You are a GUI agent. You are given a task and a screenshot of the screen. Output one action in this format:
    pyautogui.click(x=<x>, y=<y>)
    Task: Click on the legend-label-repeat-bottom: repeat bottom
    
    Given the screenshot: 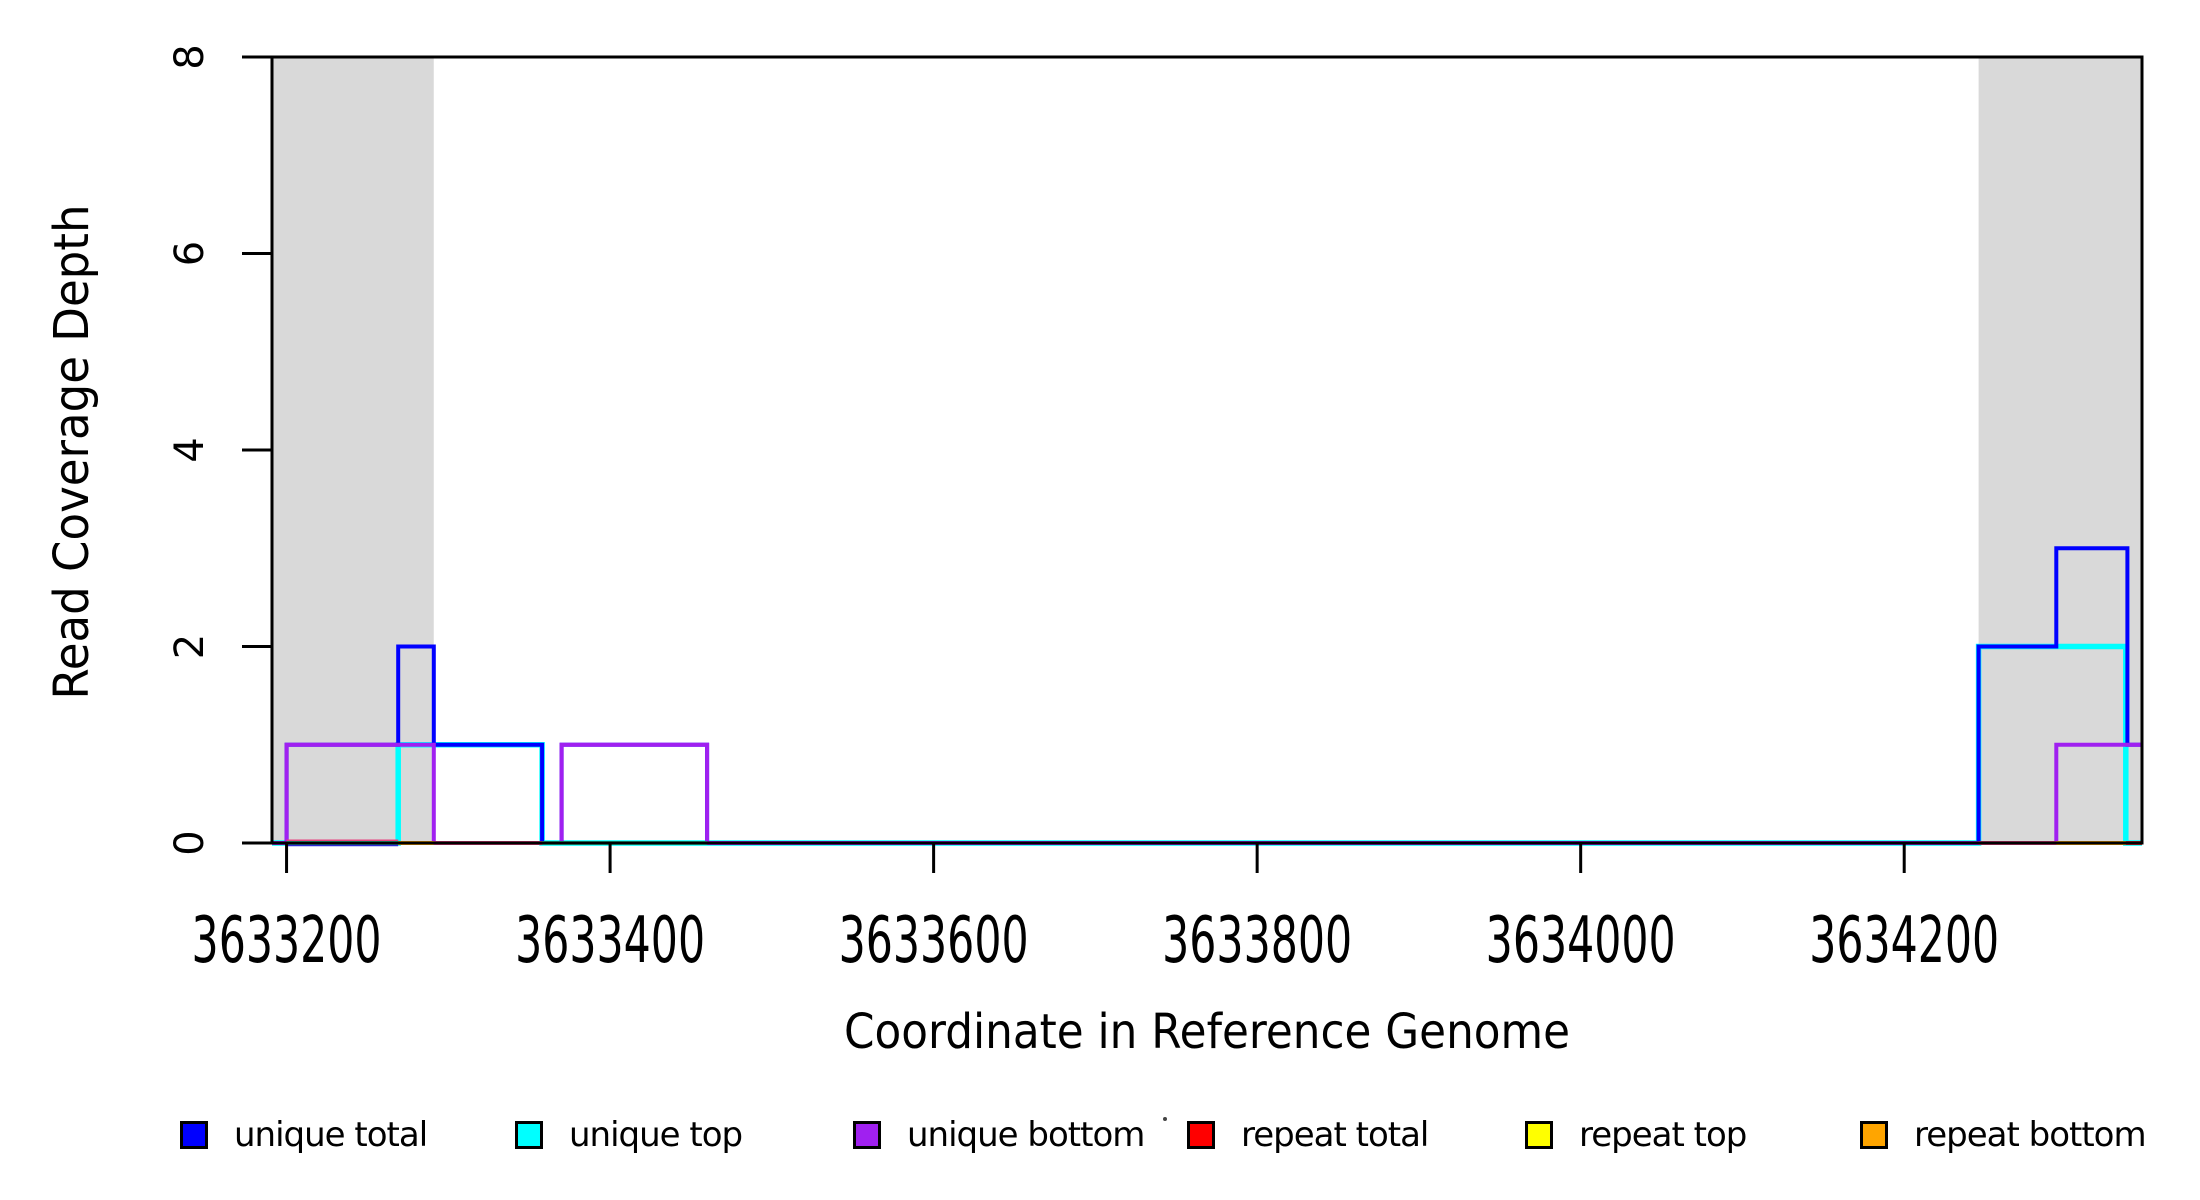 What is the action you would take?
    pyautogui.click(x=2030, y=1135)
    